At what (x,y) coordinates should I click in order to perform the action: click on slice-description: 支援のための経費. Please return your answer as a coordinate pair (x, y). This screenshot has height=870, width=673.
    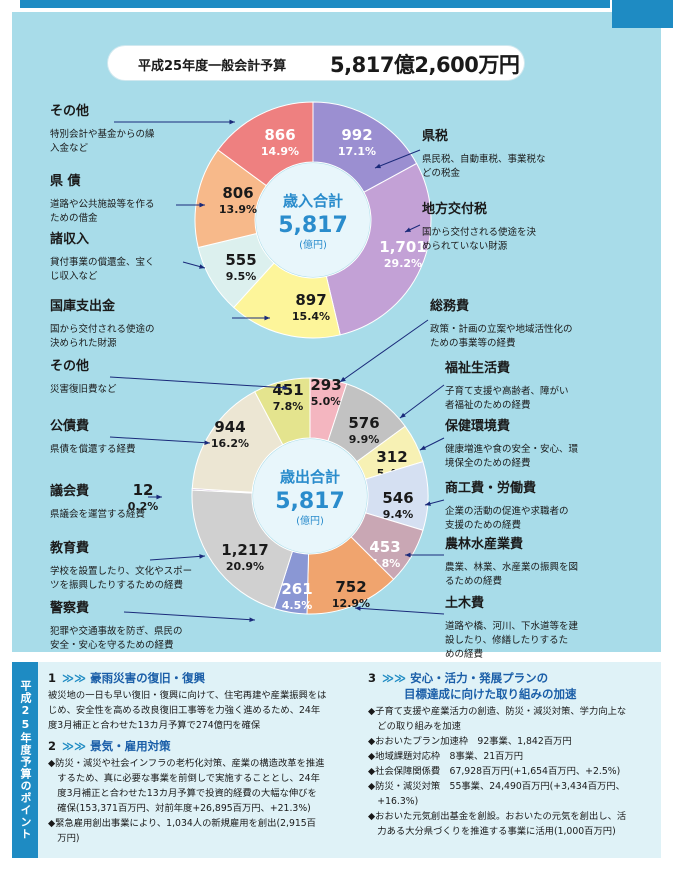
    Looking at the image, I should click on (483, 525).